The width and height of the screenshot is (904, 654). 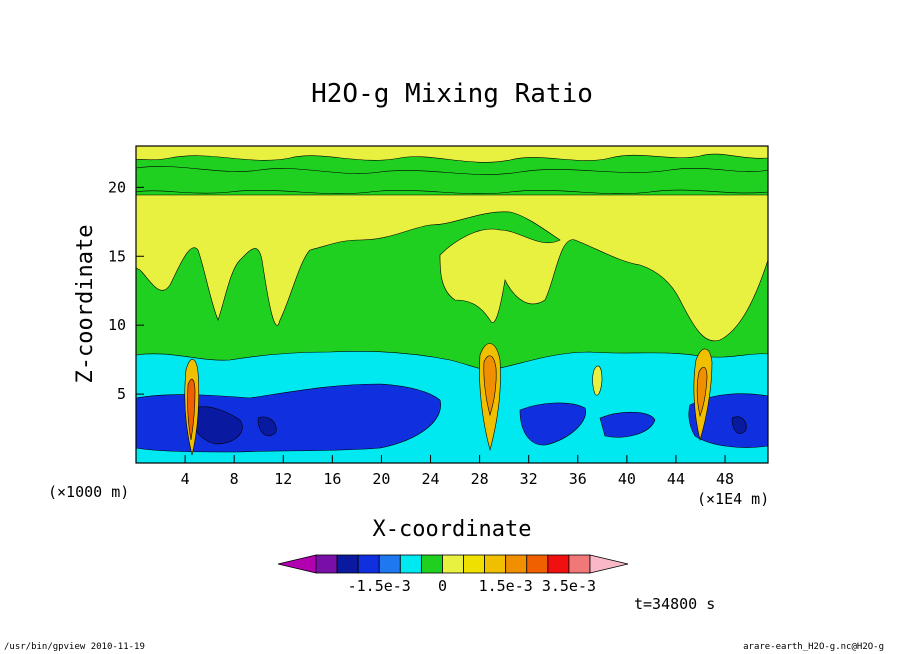 What do you see at coordinates (676, 479) in the screenshot?
I see `x-tick-label: 44` at bounding box center [676, 479].